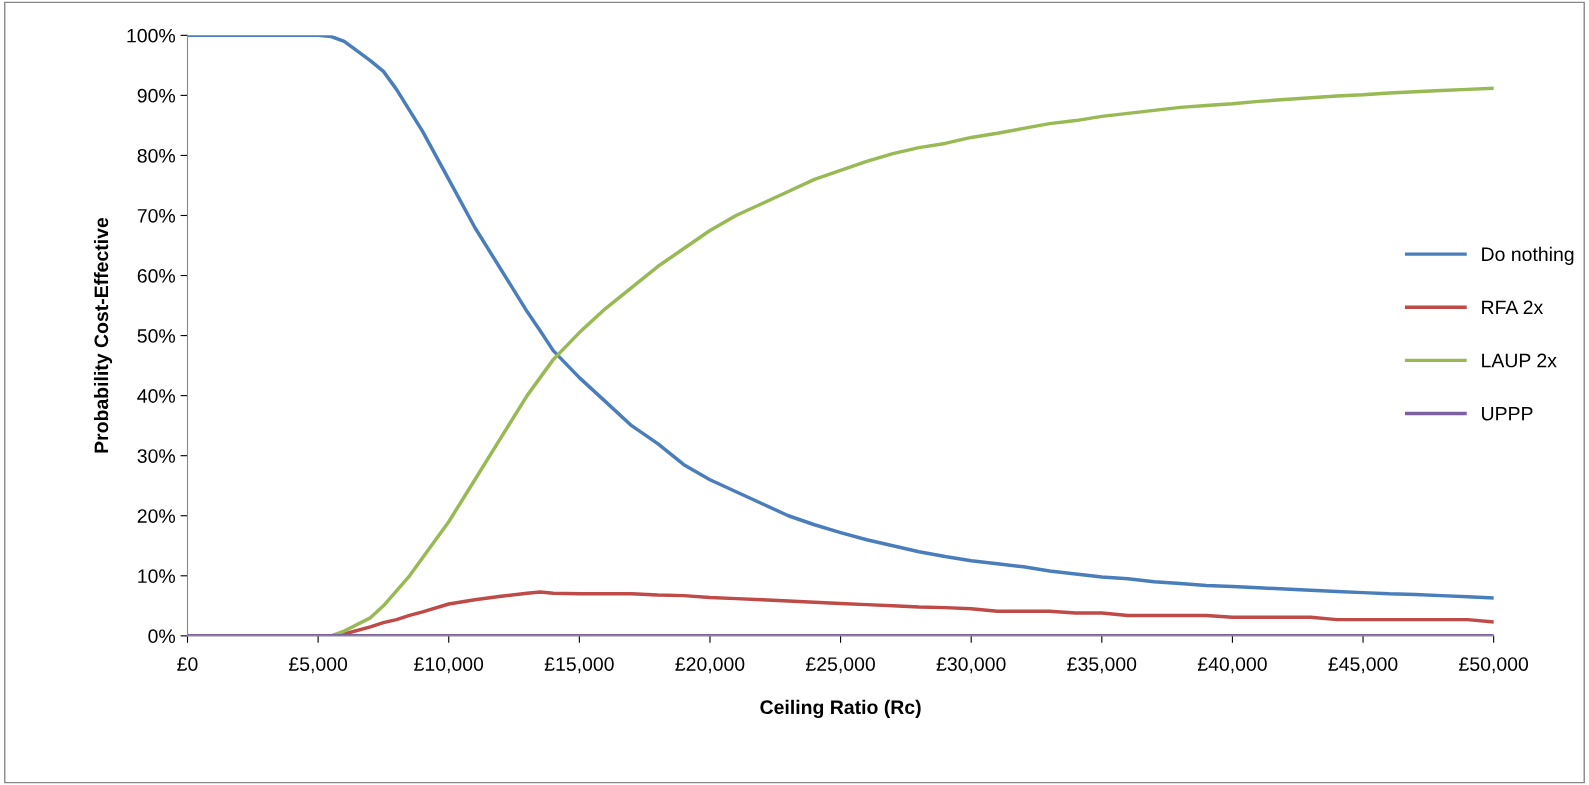 This screenshot has height=785, width=1589. I want to click on y-tick-label: 10%, so click(157, 576).